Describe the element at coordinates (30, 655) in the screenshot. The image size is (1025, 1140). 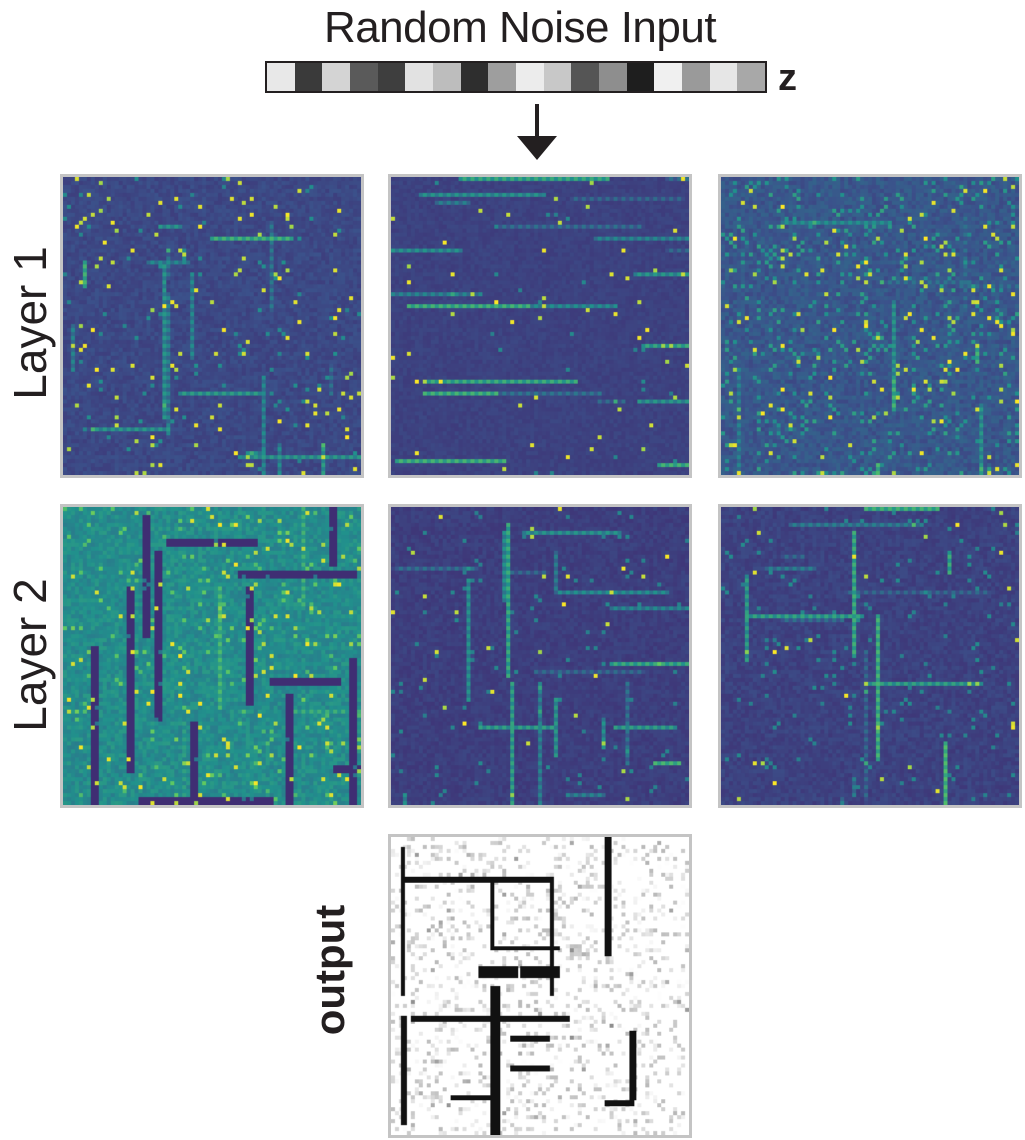
I see `row-label-layer-2: Layer 2` at that location.